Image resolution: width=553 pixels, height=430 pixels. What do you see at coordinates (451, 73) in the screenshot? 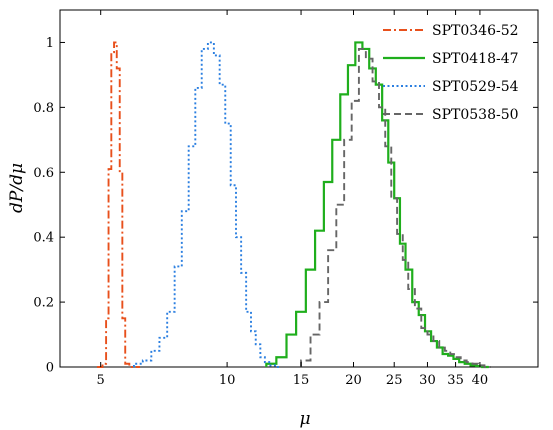
I see `legend: SPT0346-52 SPT0418-47 SPT0529-54 SPT0538-50` at bounding box center [451, 73].